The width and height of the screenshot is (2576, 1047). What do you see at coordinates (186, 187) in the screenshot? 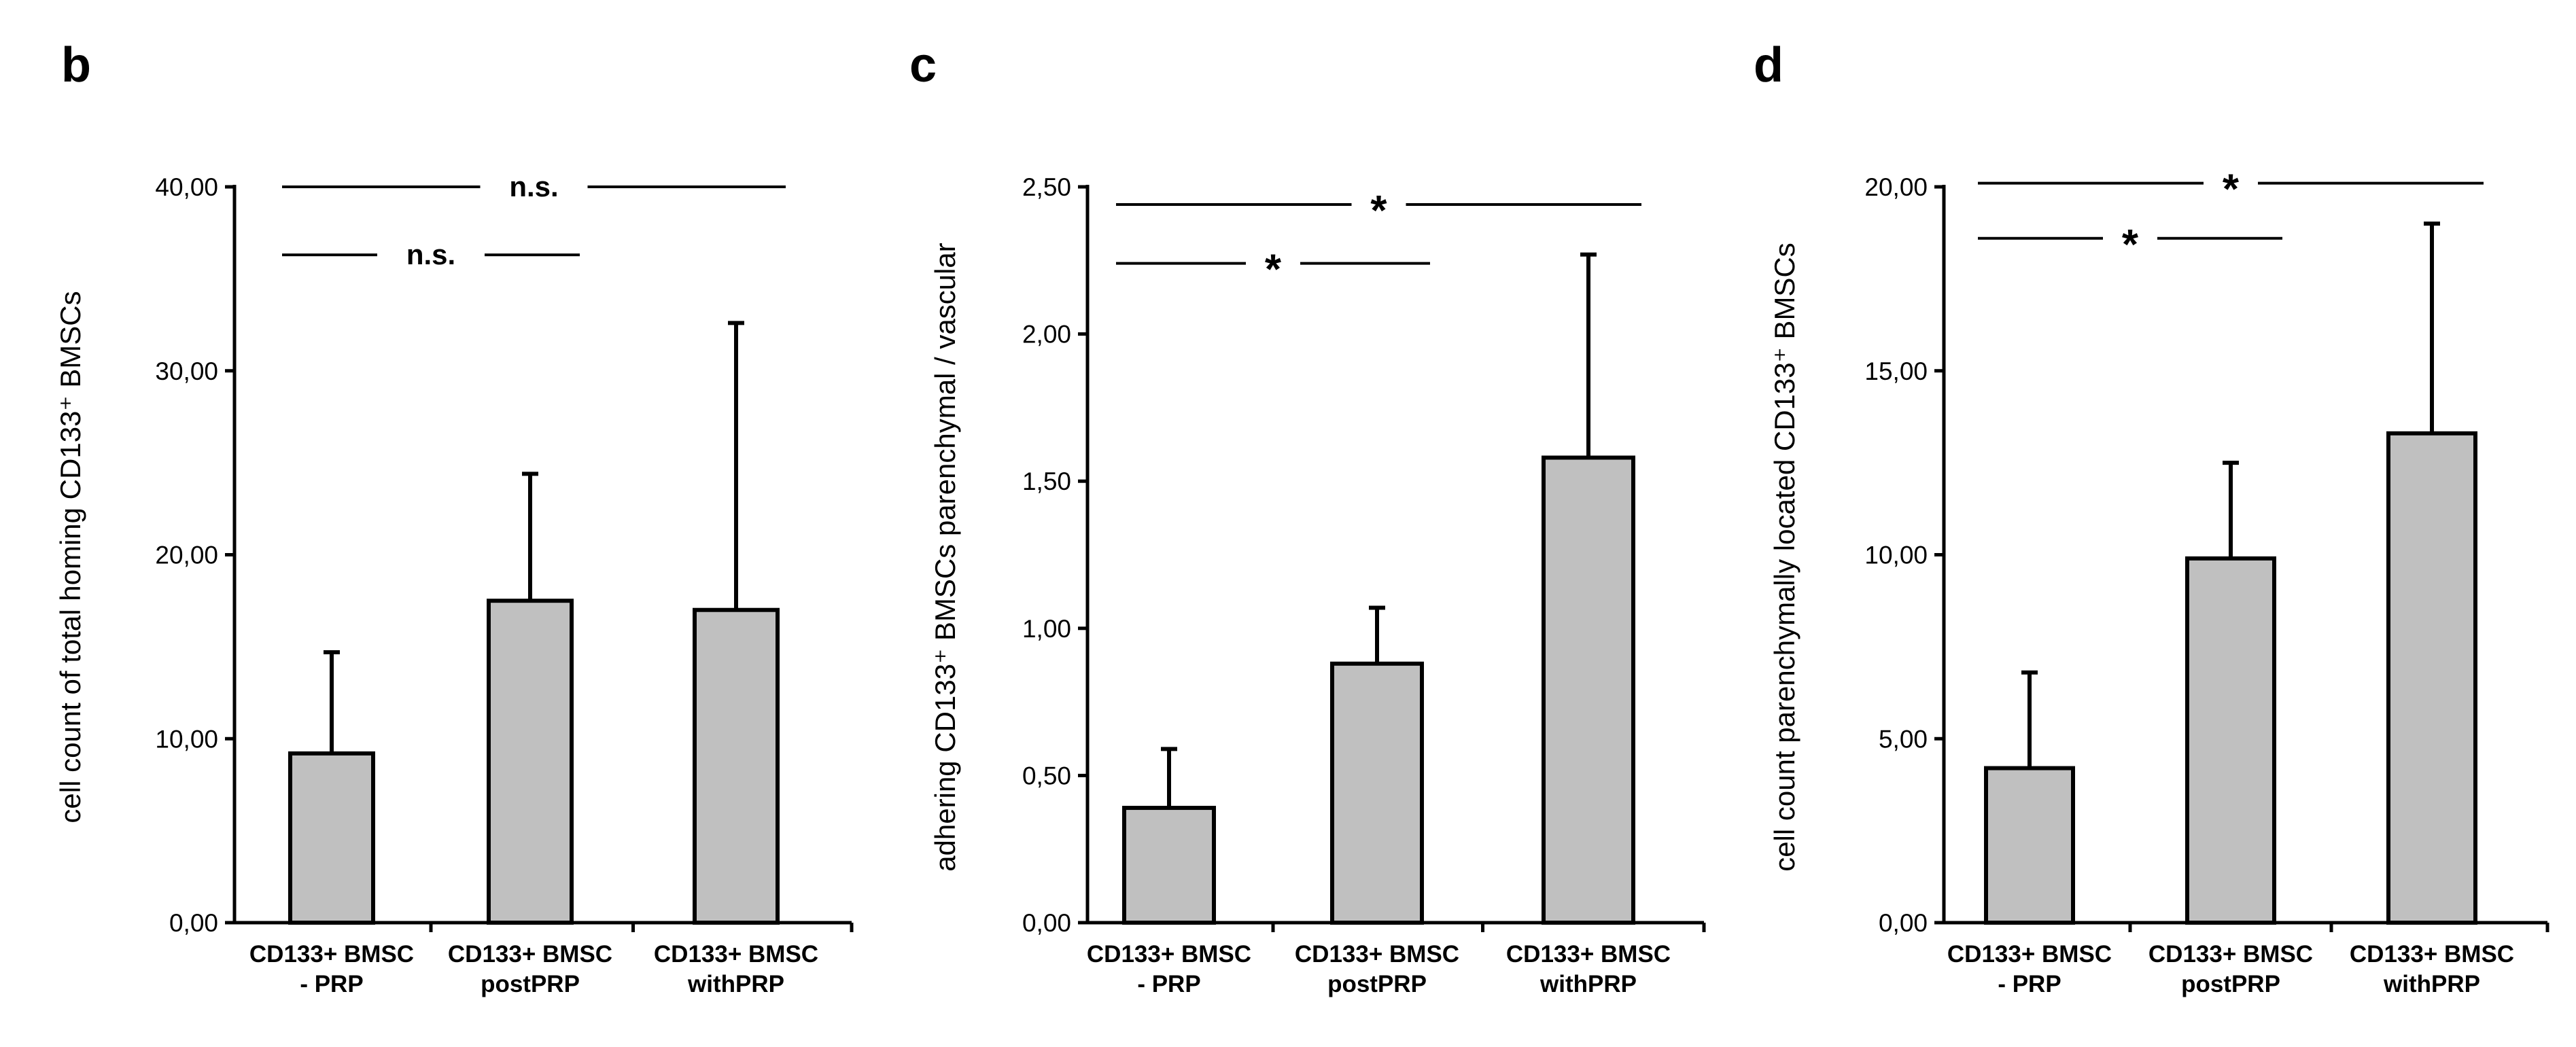
I see `y-tick-label: 40,00` at bounding box center [186, 187].